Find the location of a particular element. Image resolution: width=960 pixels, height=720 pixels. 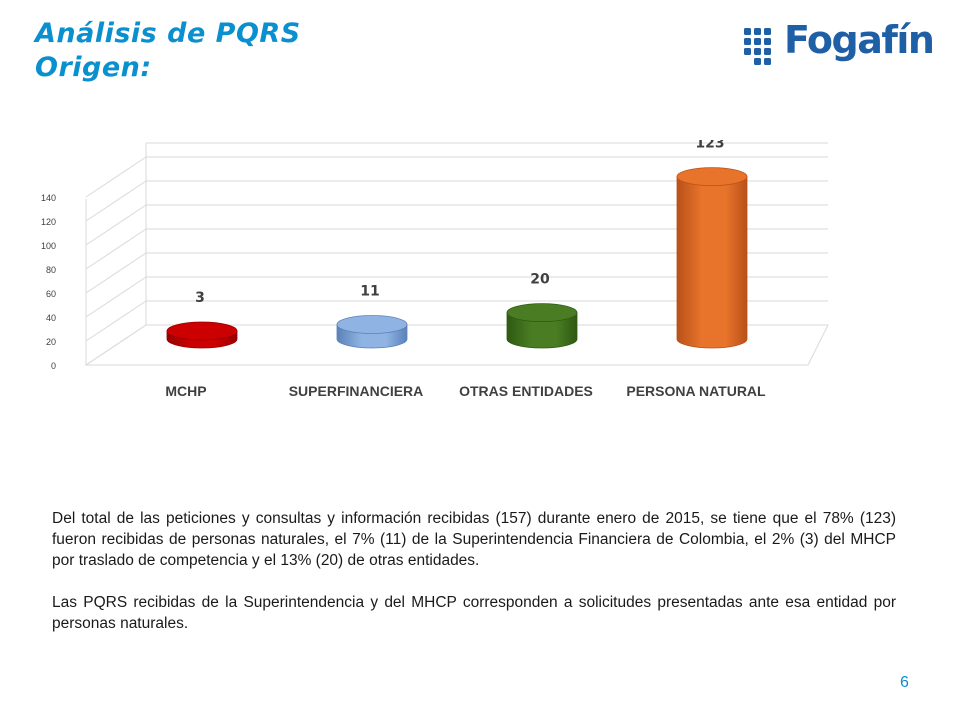

y-tick-label: 100 is located at coordinates (48, 246).